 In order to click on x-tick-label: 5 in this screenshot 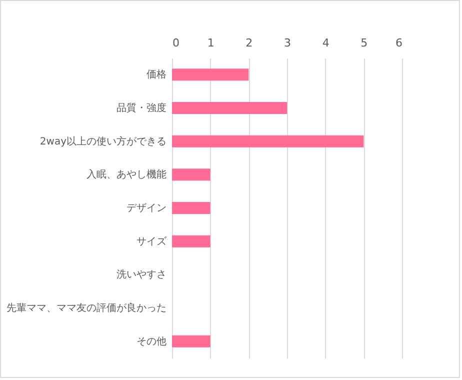, I will do `click(364, 43)`.